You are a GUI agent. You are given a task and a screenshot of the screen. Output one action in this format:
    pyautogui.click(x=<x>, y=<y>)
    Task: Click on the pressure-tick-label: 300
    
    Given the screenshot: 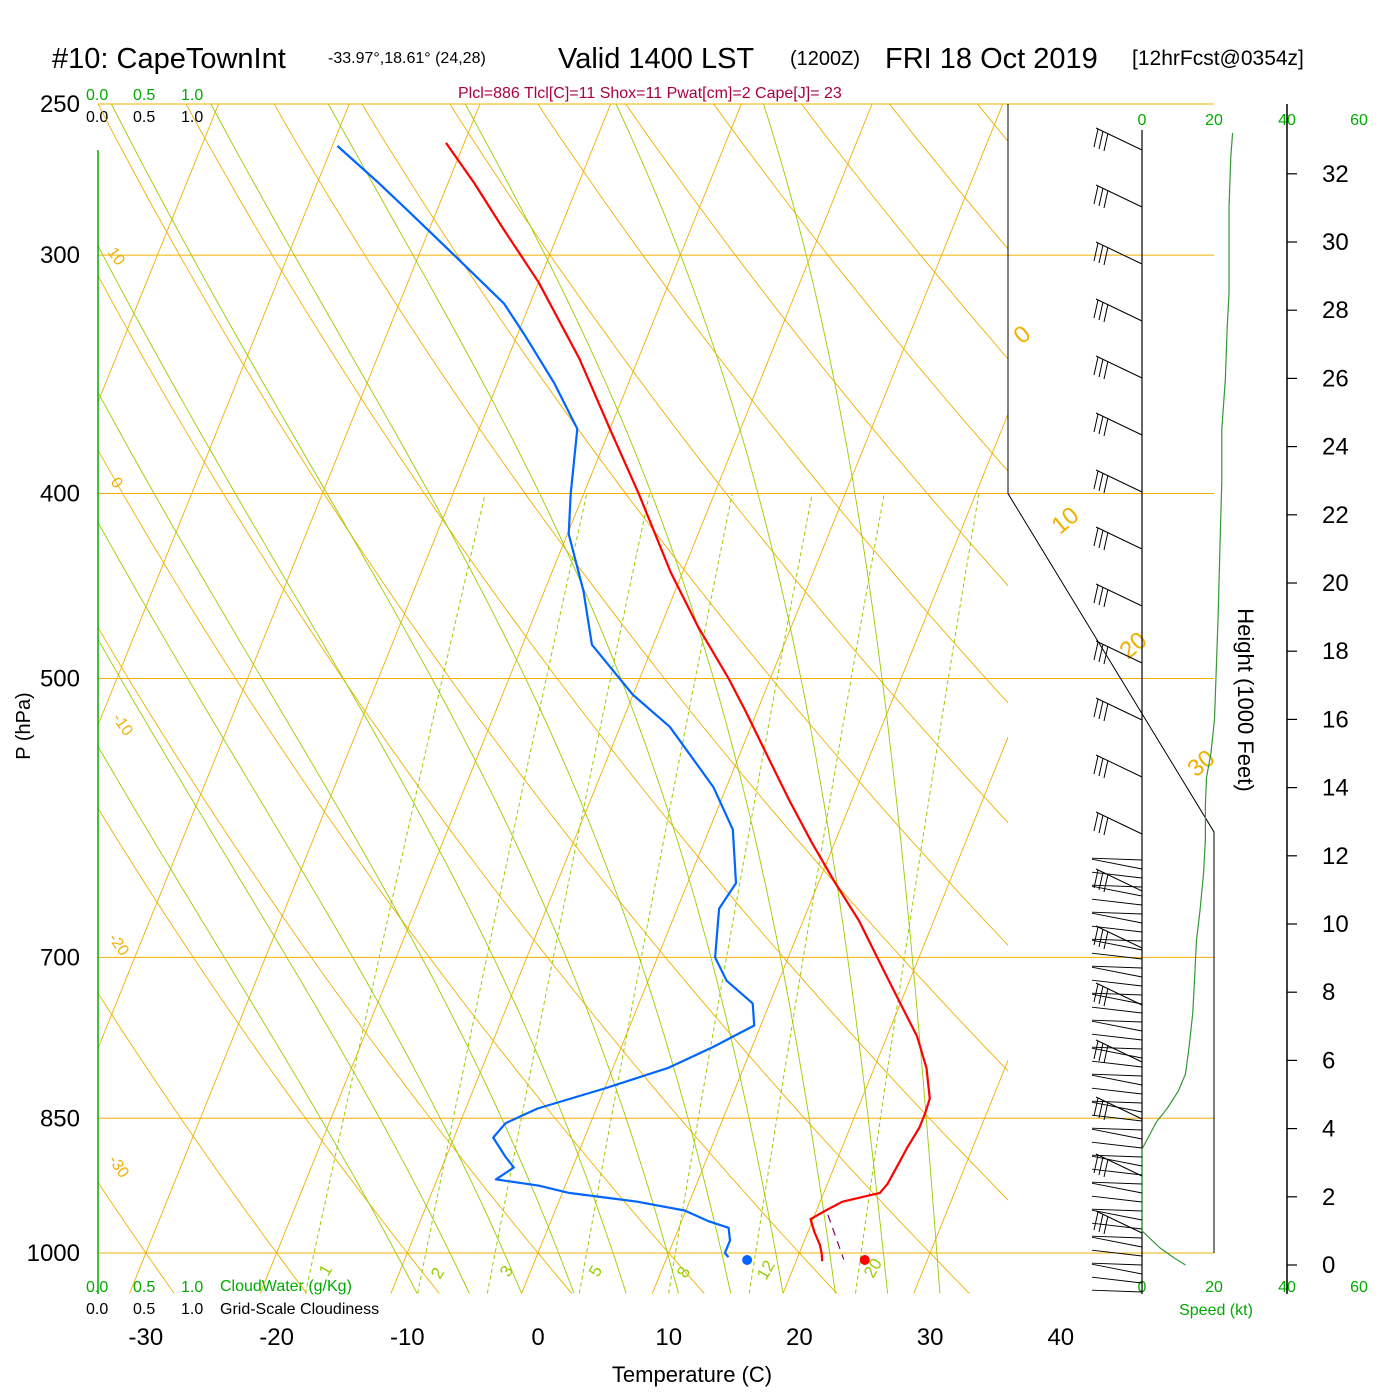 What is the action you would take?
    pyautogui.click(x=60, y=255)
    